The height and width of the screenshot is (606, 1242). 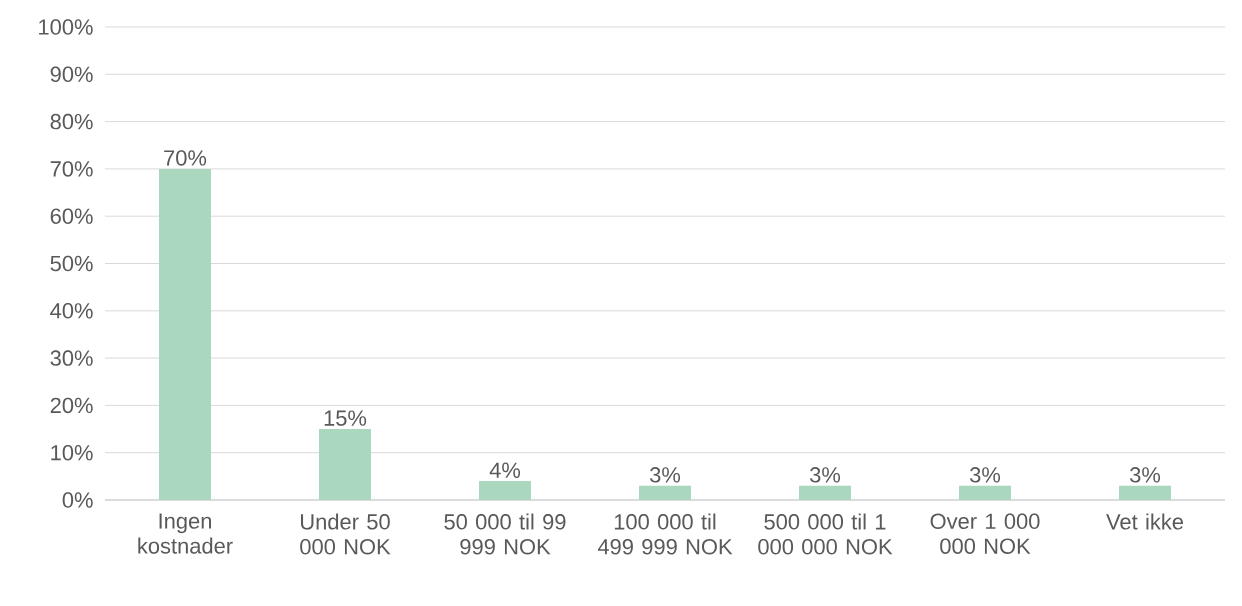 I want to click on y-tick-label: 70%, so click(x=71, y=169).